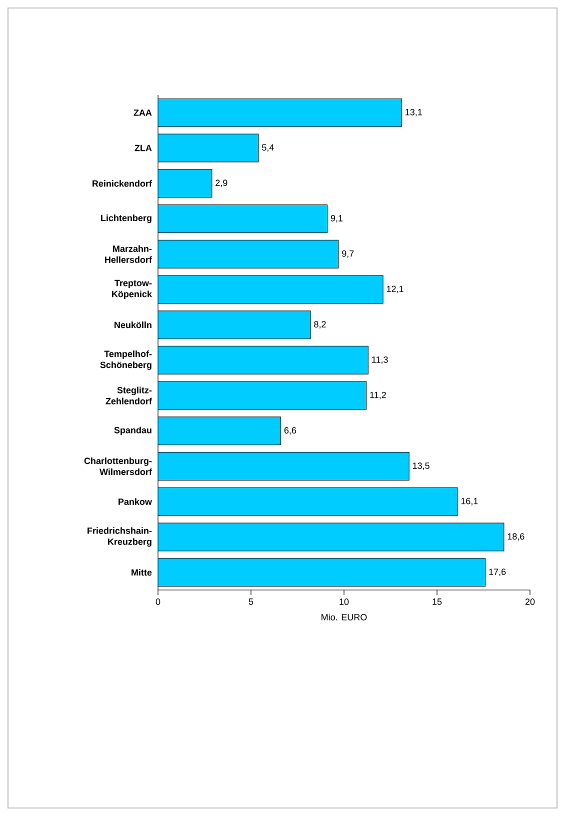 This screenshot has height=816, width=565. What do you see at coordinates (497, 572) in the screenshot?
I see `data-label: 17,6` at bounding box center [497, 572].